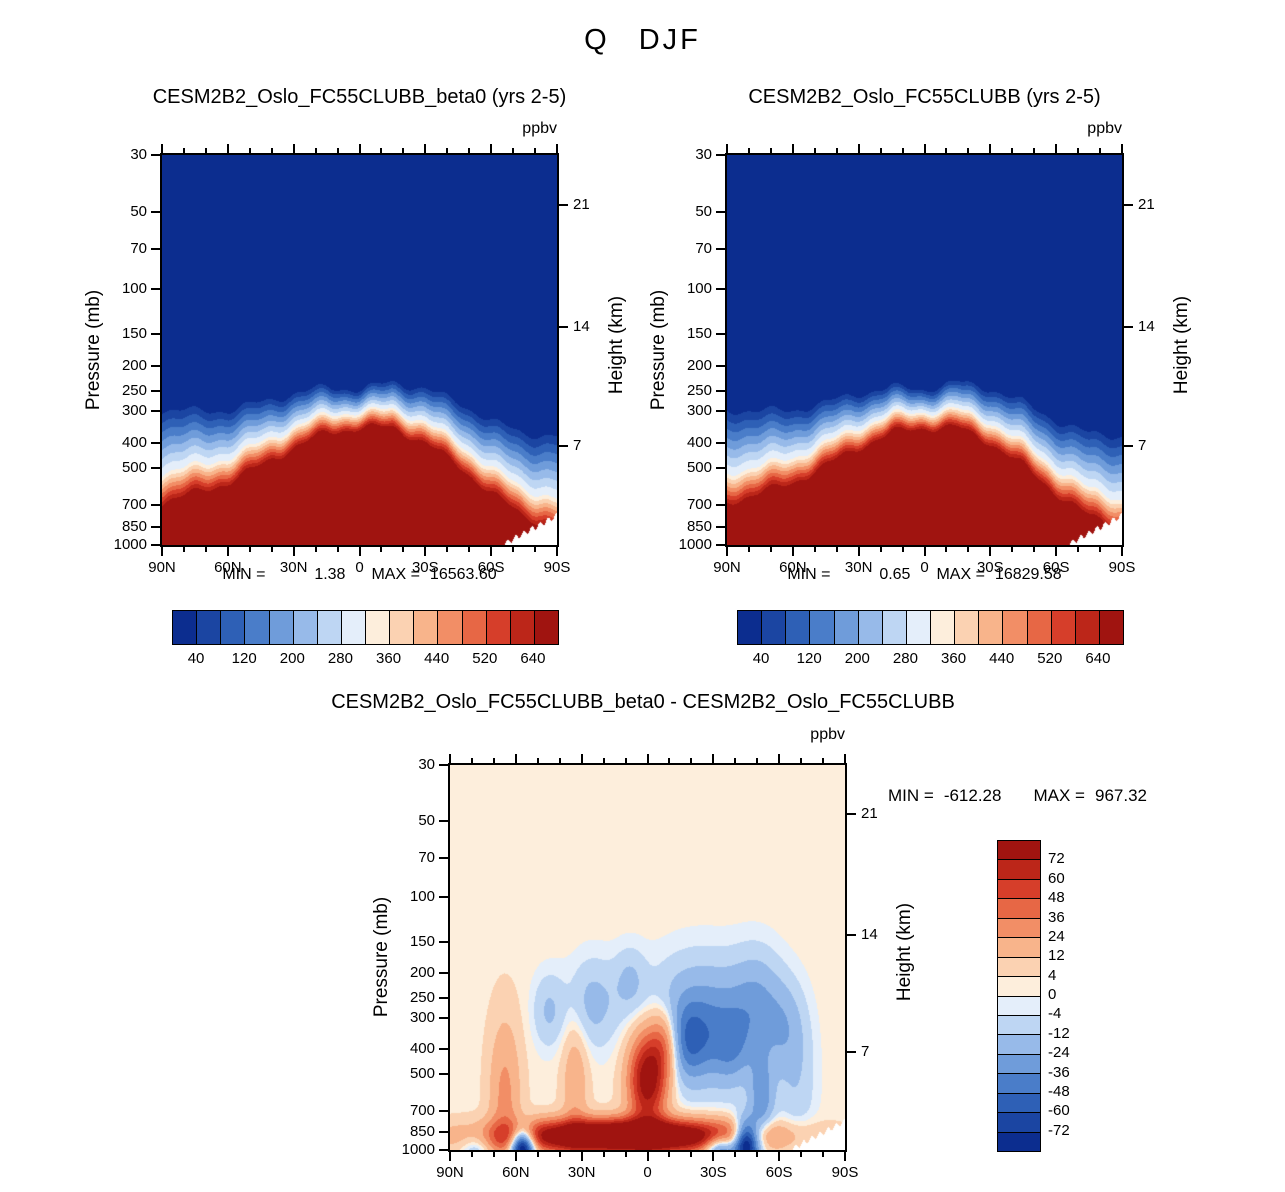  Describe the element at coordinates (340, 658) in the screenshot. I see `panel-a-colorbar-tick-label: 280` at that location.